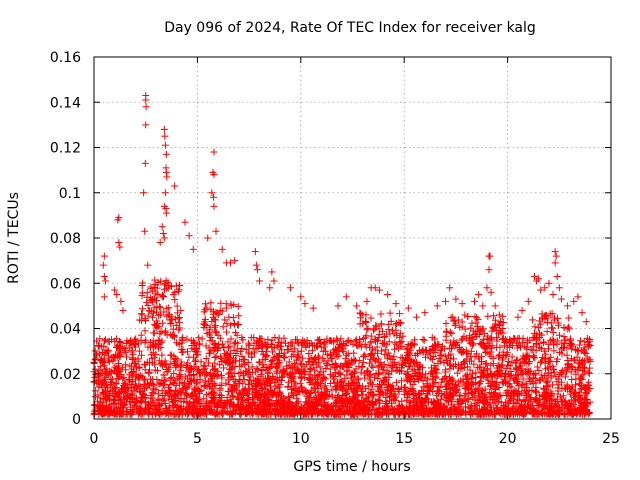 The height and width of the screenshot is (480, 640). I want to click on y-axis-label: ROTI / TECUs, so click(14, 238).